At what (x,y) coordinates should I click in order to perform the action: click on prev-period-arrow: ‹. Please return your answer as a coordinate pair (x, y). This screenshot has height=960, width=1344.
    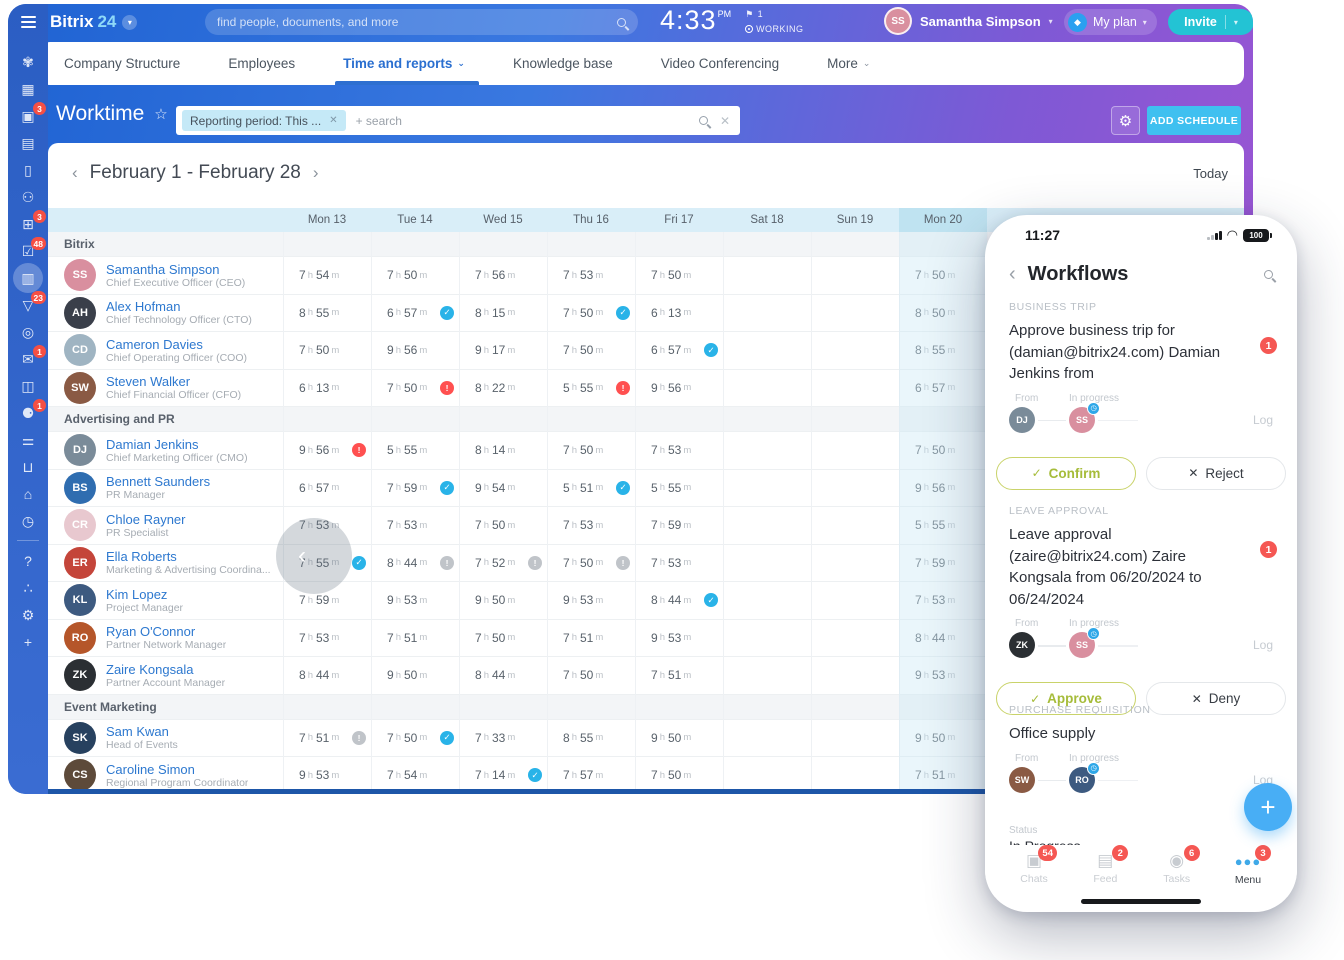
    Looking at the image, I should click on (75, 172).